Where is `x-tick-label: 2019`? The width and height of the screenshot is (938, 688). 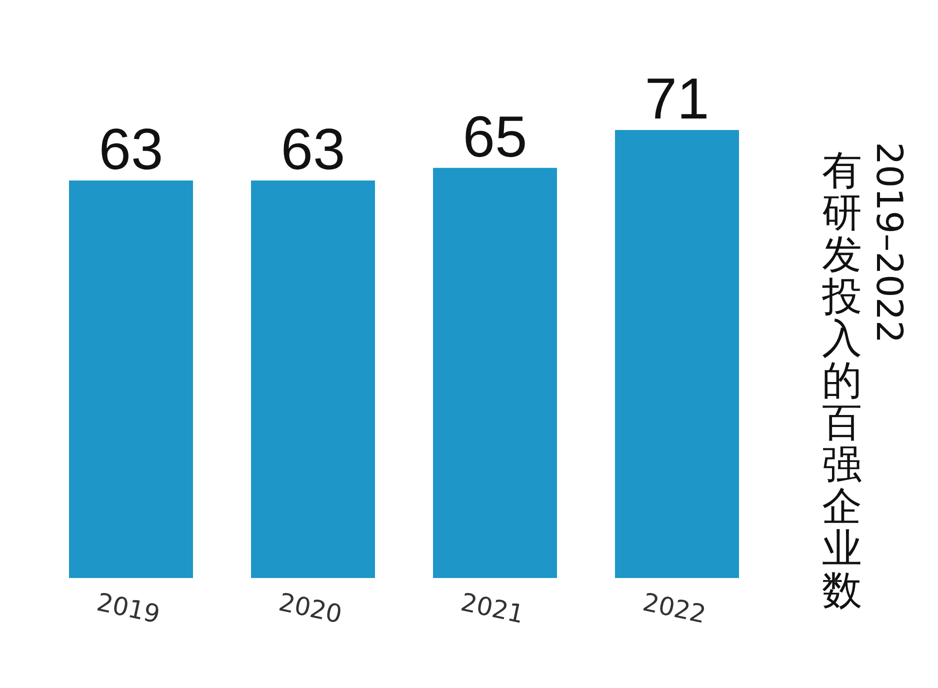
x-tick-label: 2019 is located at coordinates (128, 608).